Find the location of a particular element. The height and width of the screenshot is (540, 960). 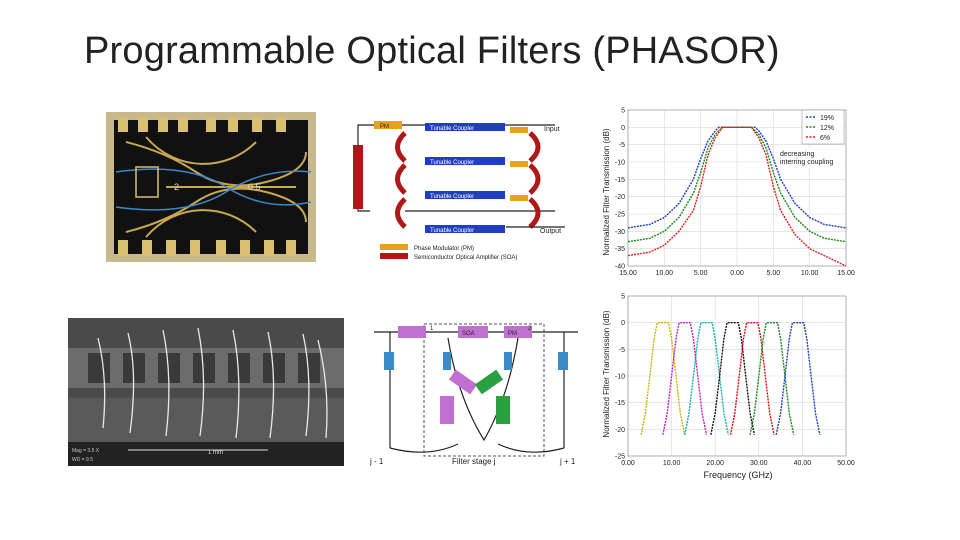

legend-pm: Phase Modulator (PM) is located at coordinates (444, 249).